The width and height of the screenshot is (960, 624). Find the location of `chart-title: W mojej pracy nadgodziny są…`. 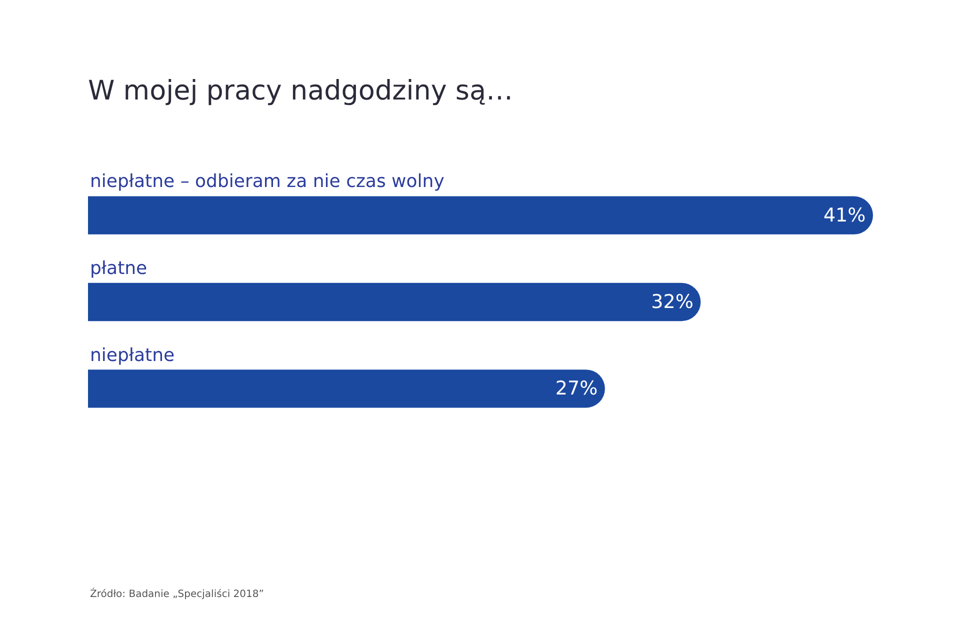

chart-title: W mojej pracy nadgodziny są… is located at coordinates (301, 90).